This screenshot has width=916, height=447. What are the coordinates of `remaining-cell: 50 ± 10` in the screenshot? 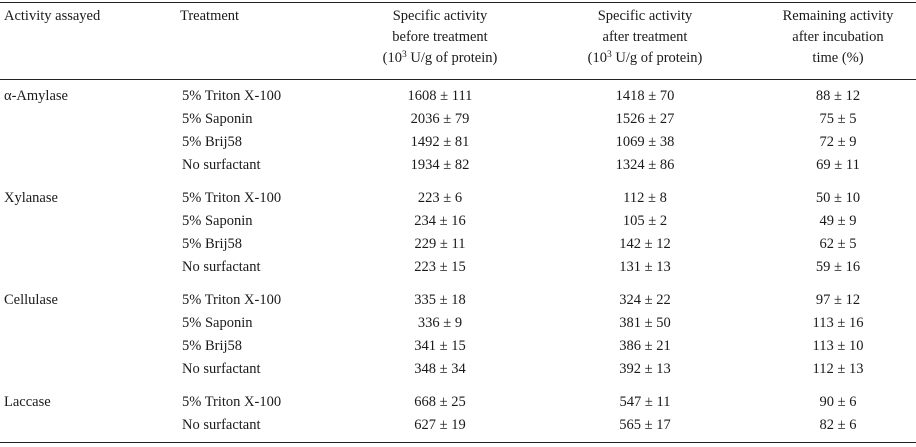 It's located at (838, 198).